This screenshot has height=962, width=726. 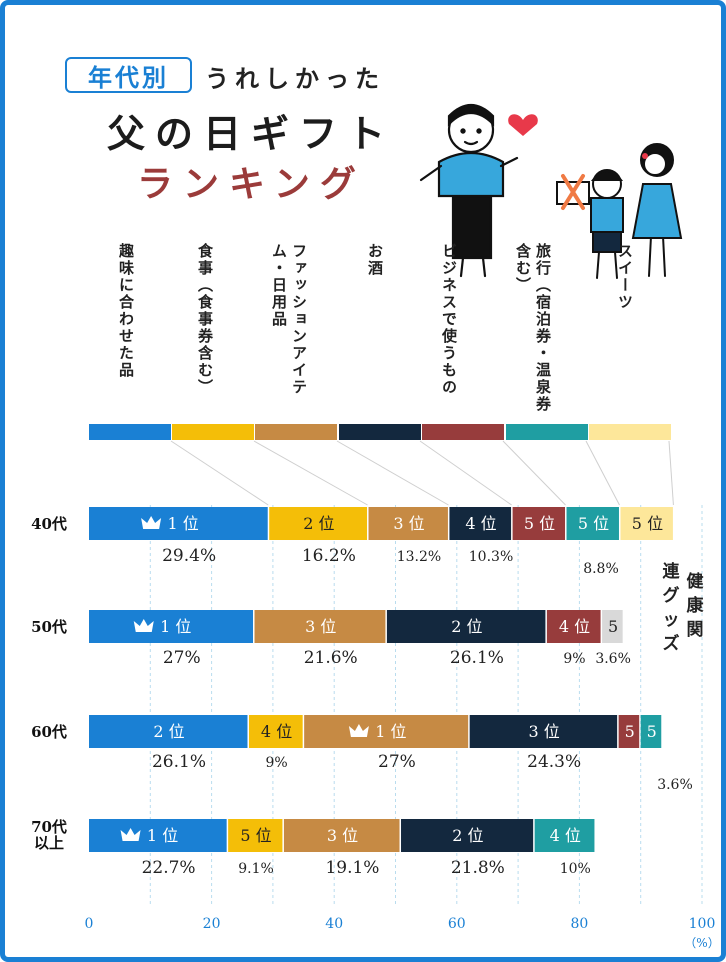 What do you see at coordinates (296, 432) in the screenshot?
I see `legend-swatch-fashion` at bounding box center [296, 432].